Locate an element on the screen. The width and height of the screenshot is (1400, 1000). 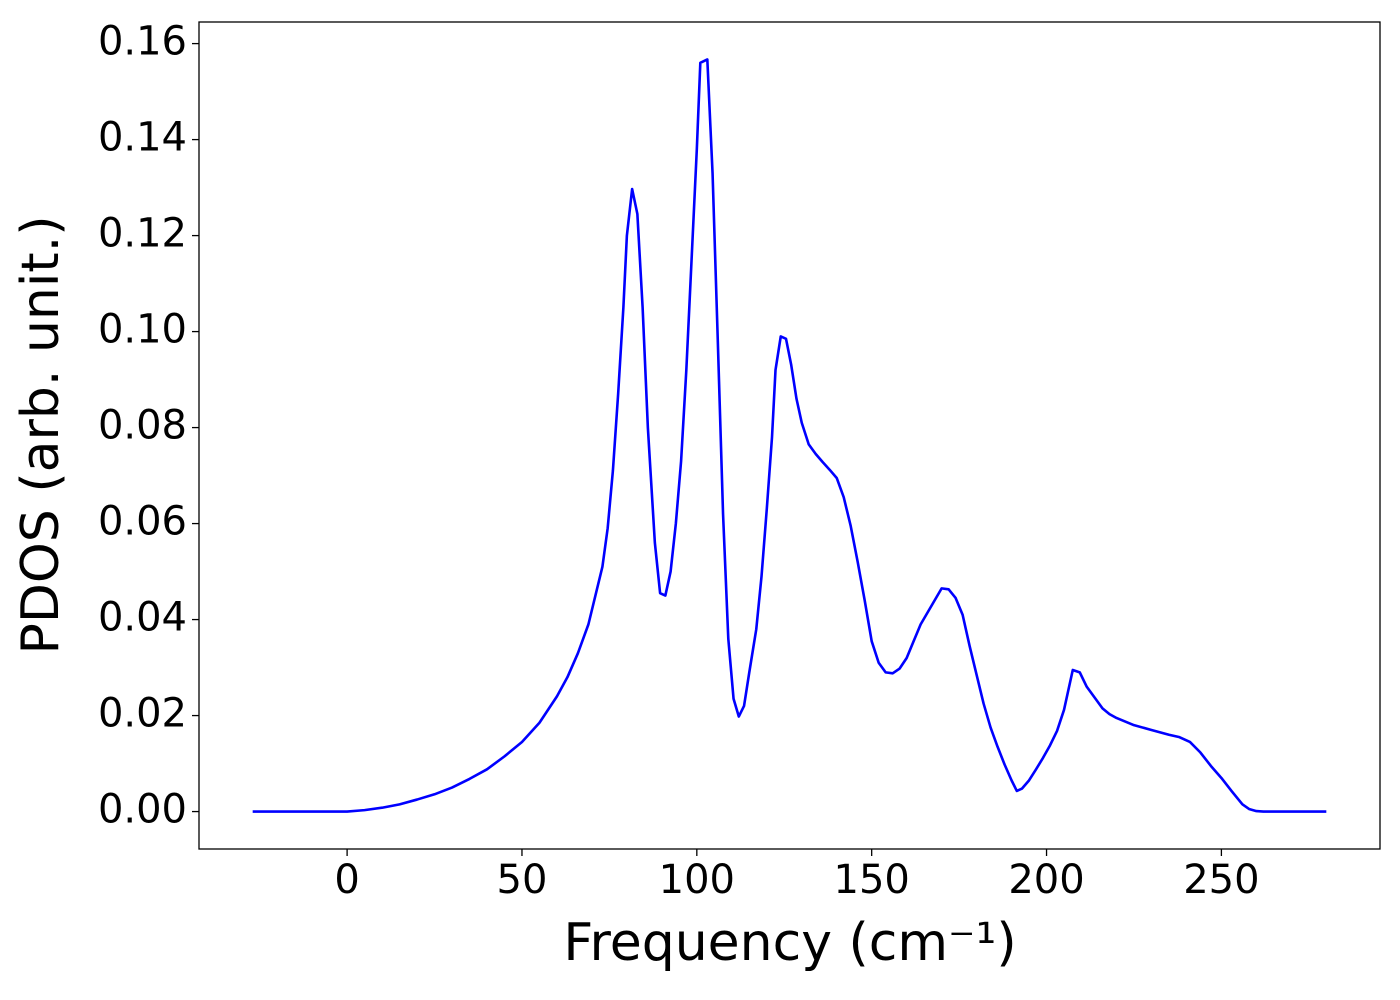
y-tick-label: 0.16 is located at coordinates (142, 42).